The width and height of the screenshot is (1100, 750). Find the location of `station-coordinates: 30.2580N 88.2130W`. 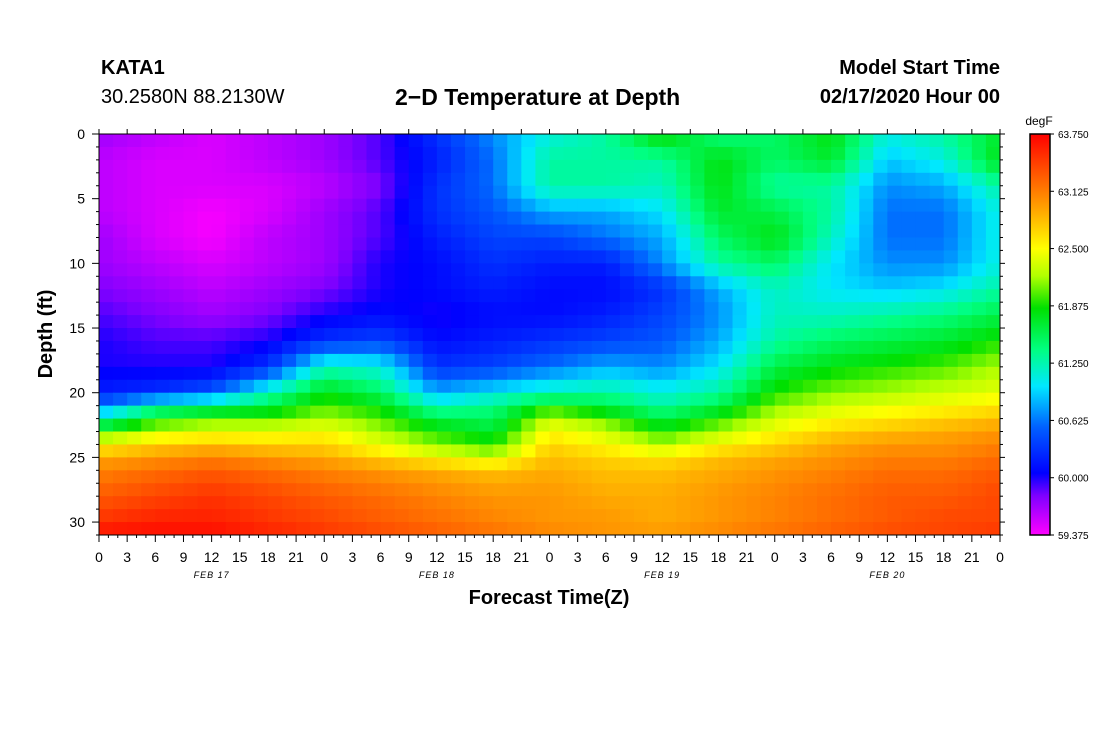

station-coordinates: 30.2580N 88.2130W is located at coordinates (193, 97).